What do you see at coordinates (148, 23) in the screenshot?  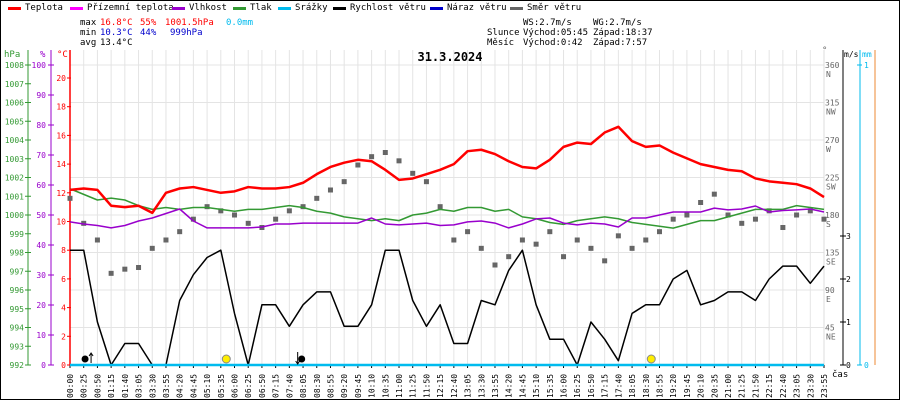 I see `max-humidity: 55%` at bounding box center [148, 23].